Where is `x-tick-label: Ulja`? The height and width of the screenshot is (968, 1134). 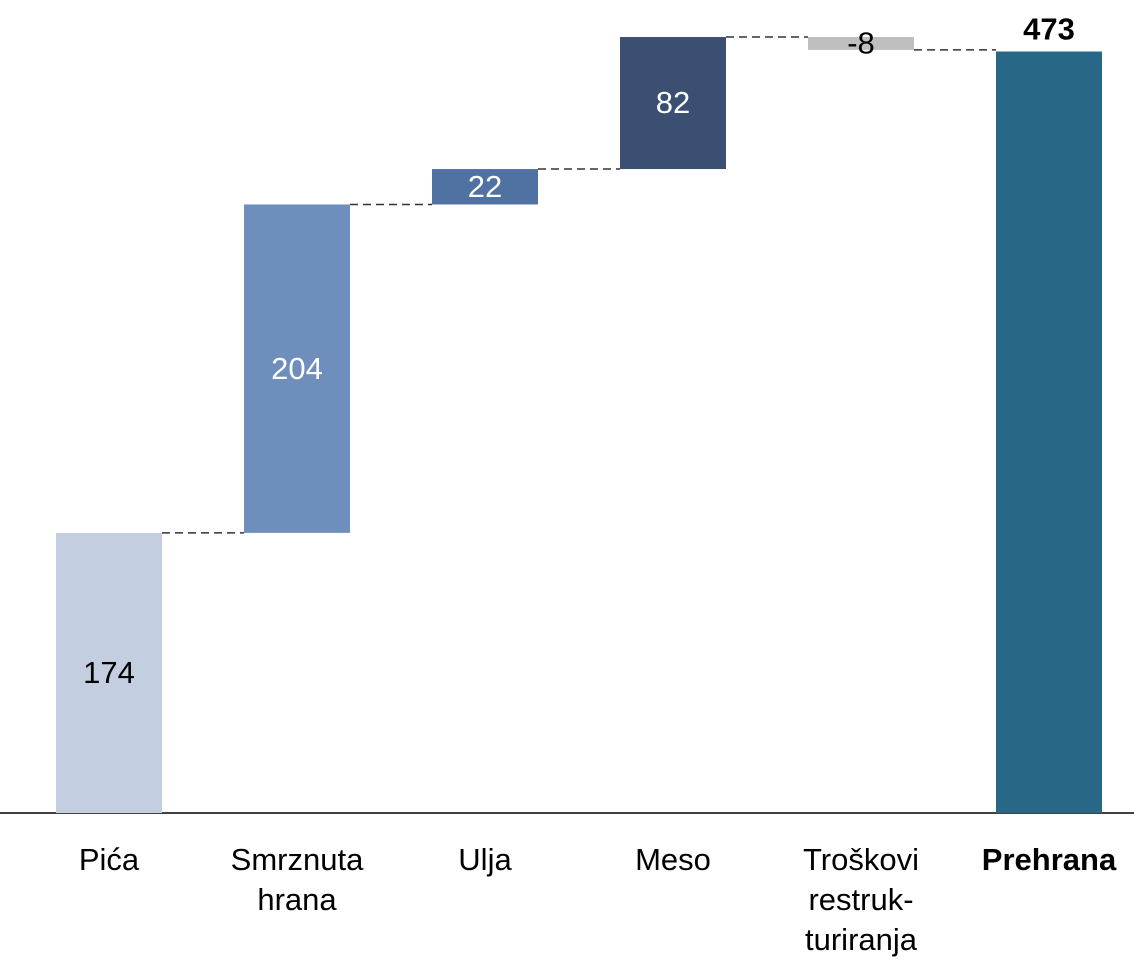
x-tick-label: Ulja is located at coordinates (485, 859).